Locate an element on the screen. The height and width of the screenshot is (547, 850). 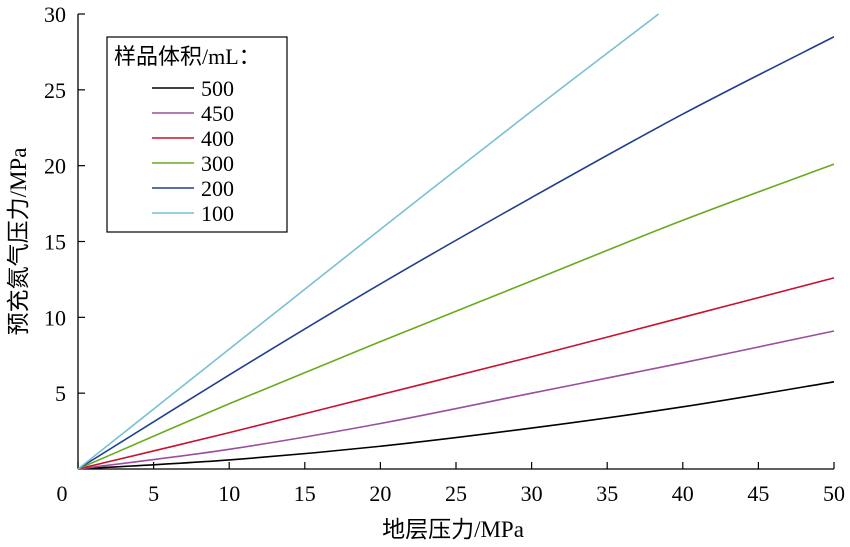
x-tick-label: 5 is located at coordinates (153, 493).